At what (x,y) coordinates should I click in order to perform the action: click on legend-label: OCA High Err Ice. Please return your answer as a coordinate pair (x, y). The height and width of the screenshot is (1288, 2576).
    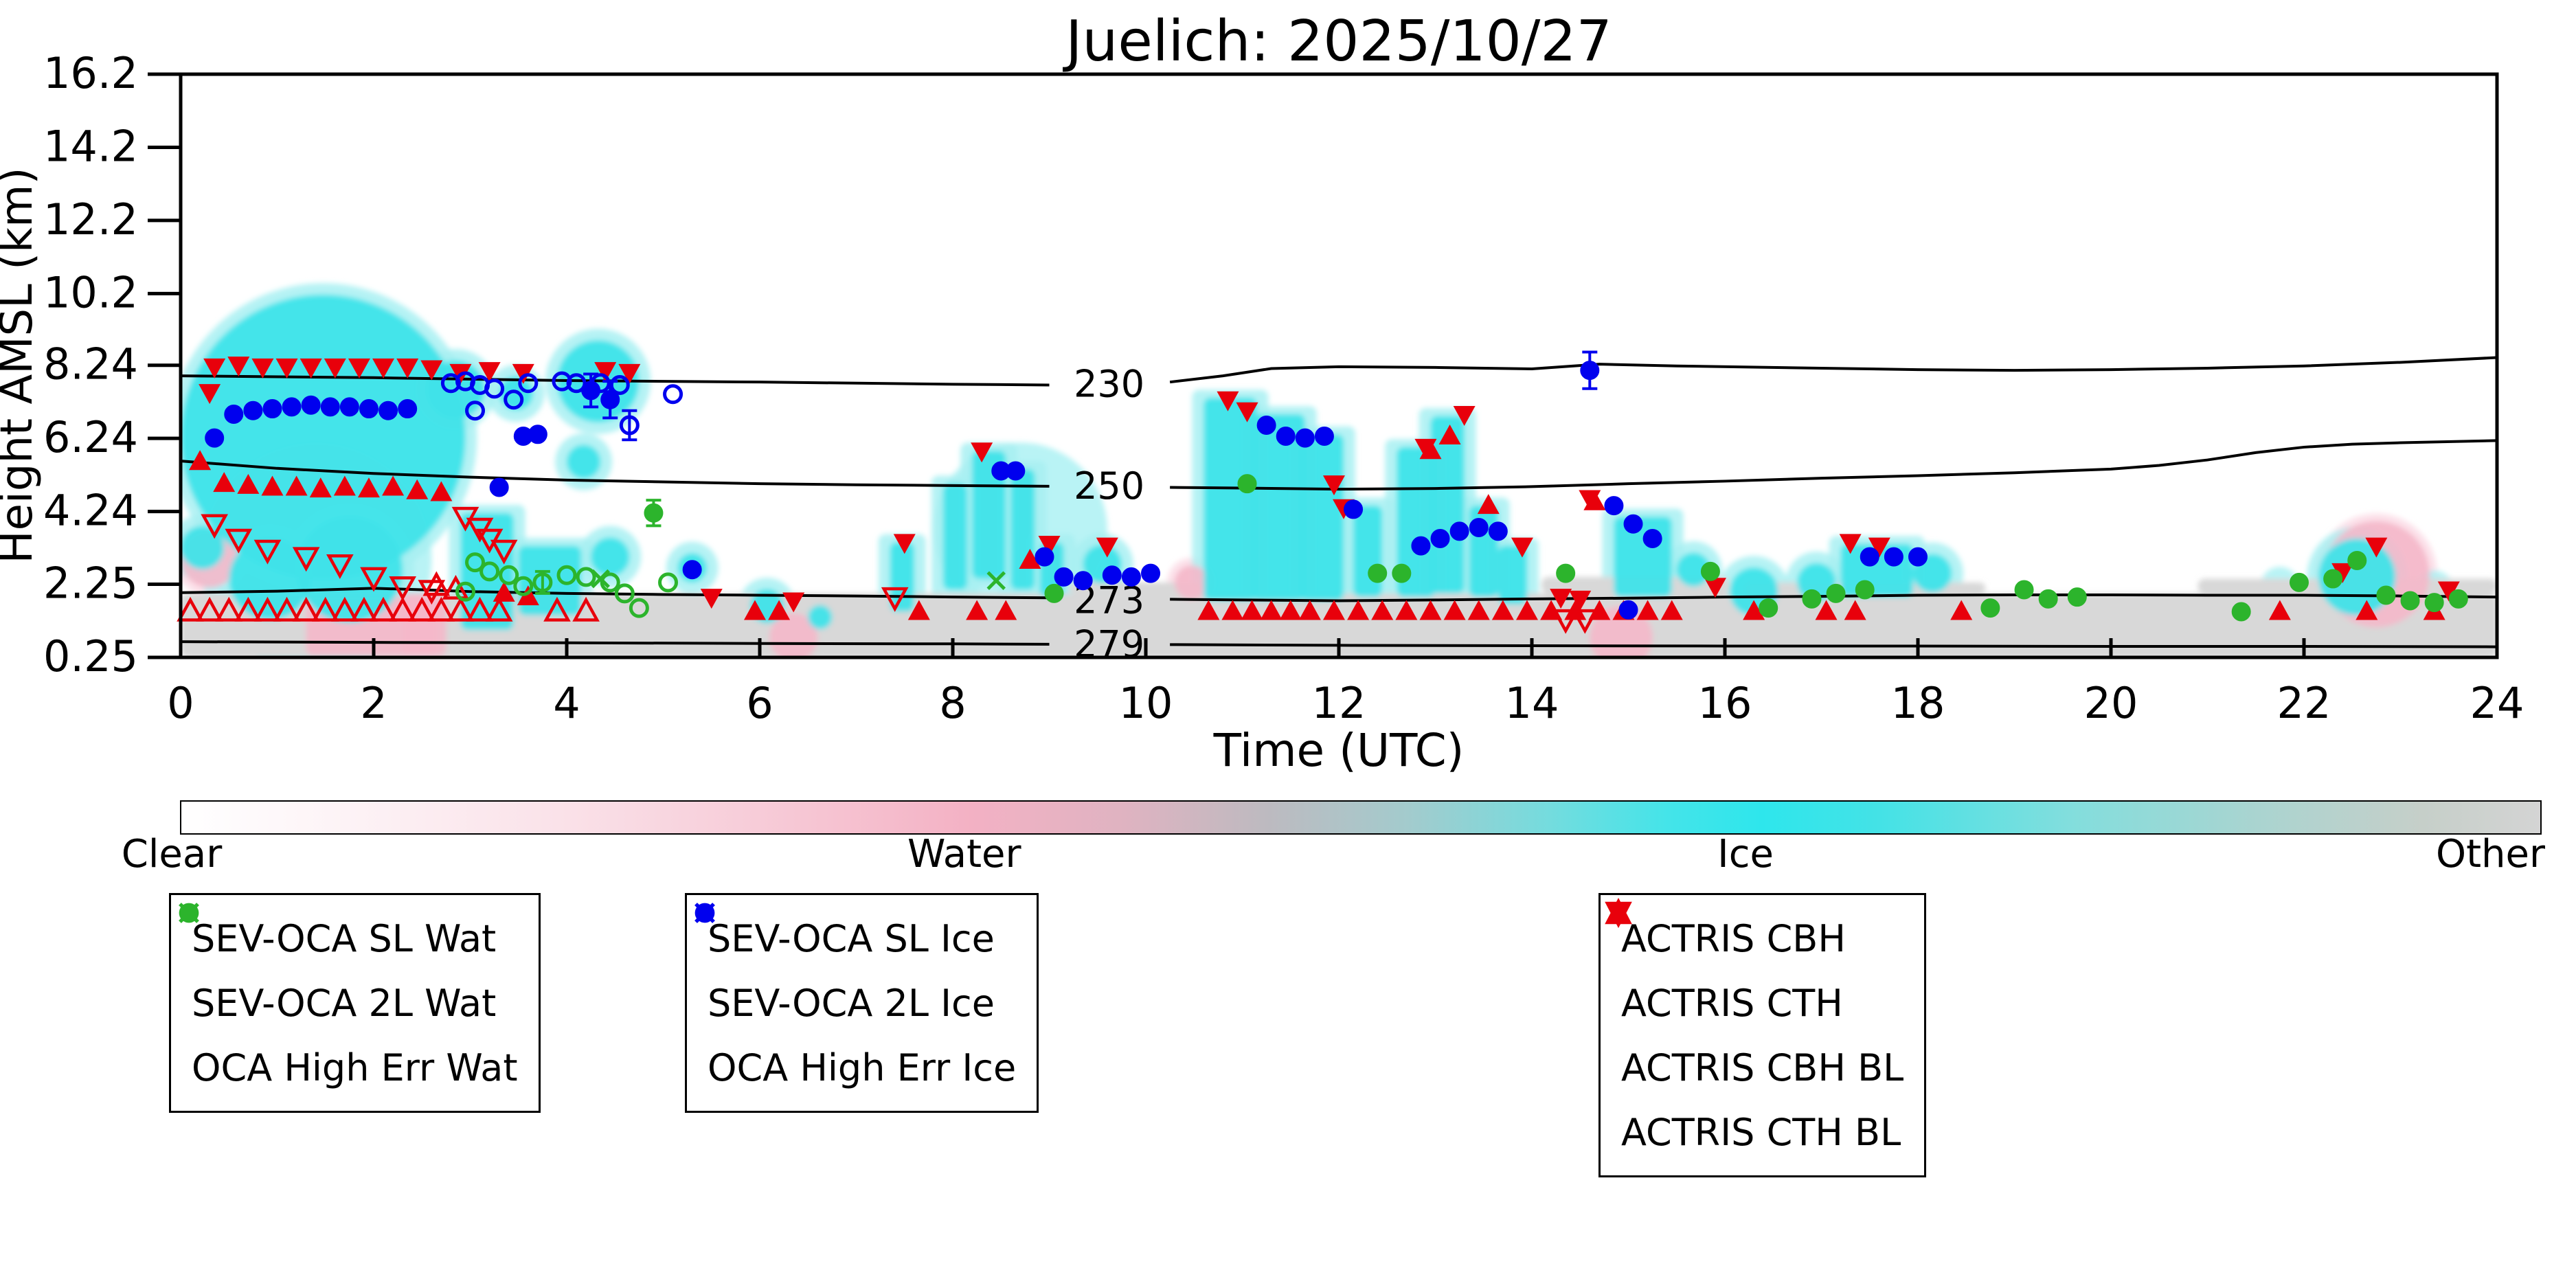
    Looking at the image, I should click on (862, 1067).